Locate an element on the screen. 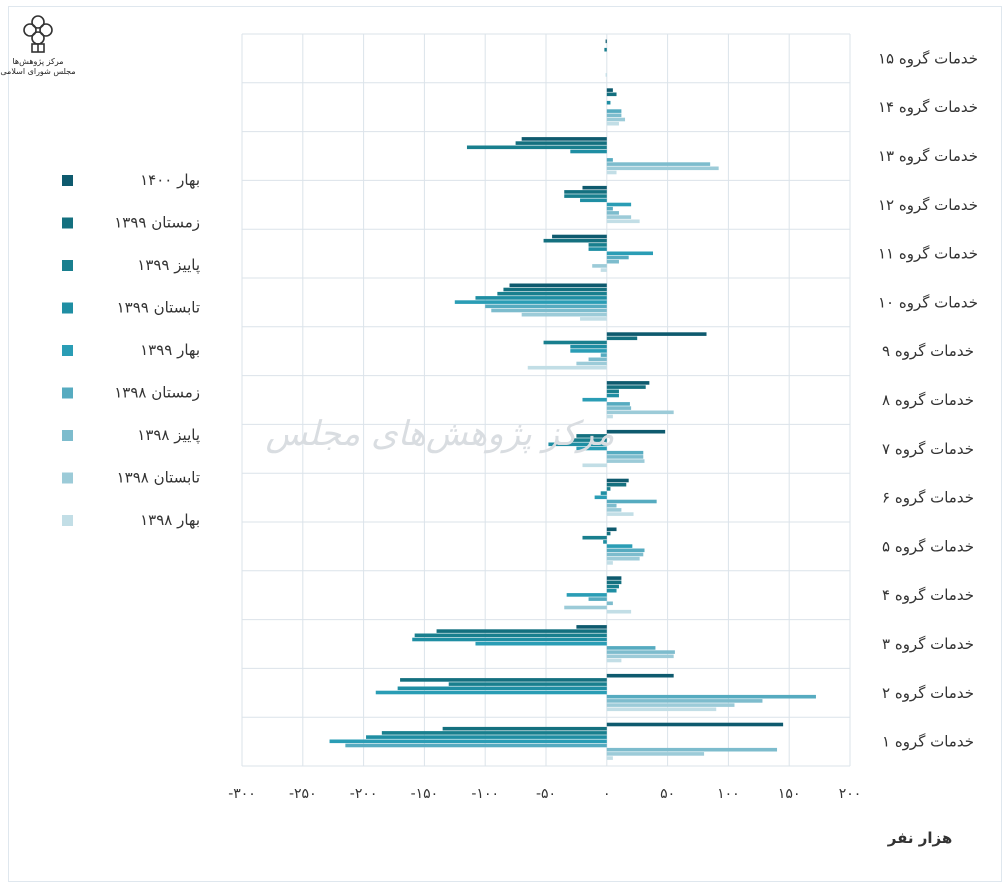  legend-label-2: پاییز ۱۳۹۹ is located at coordinates (168, 265).